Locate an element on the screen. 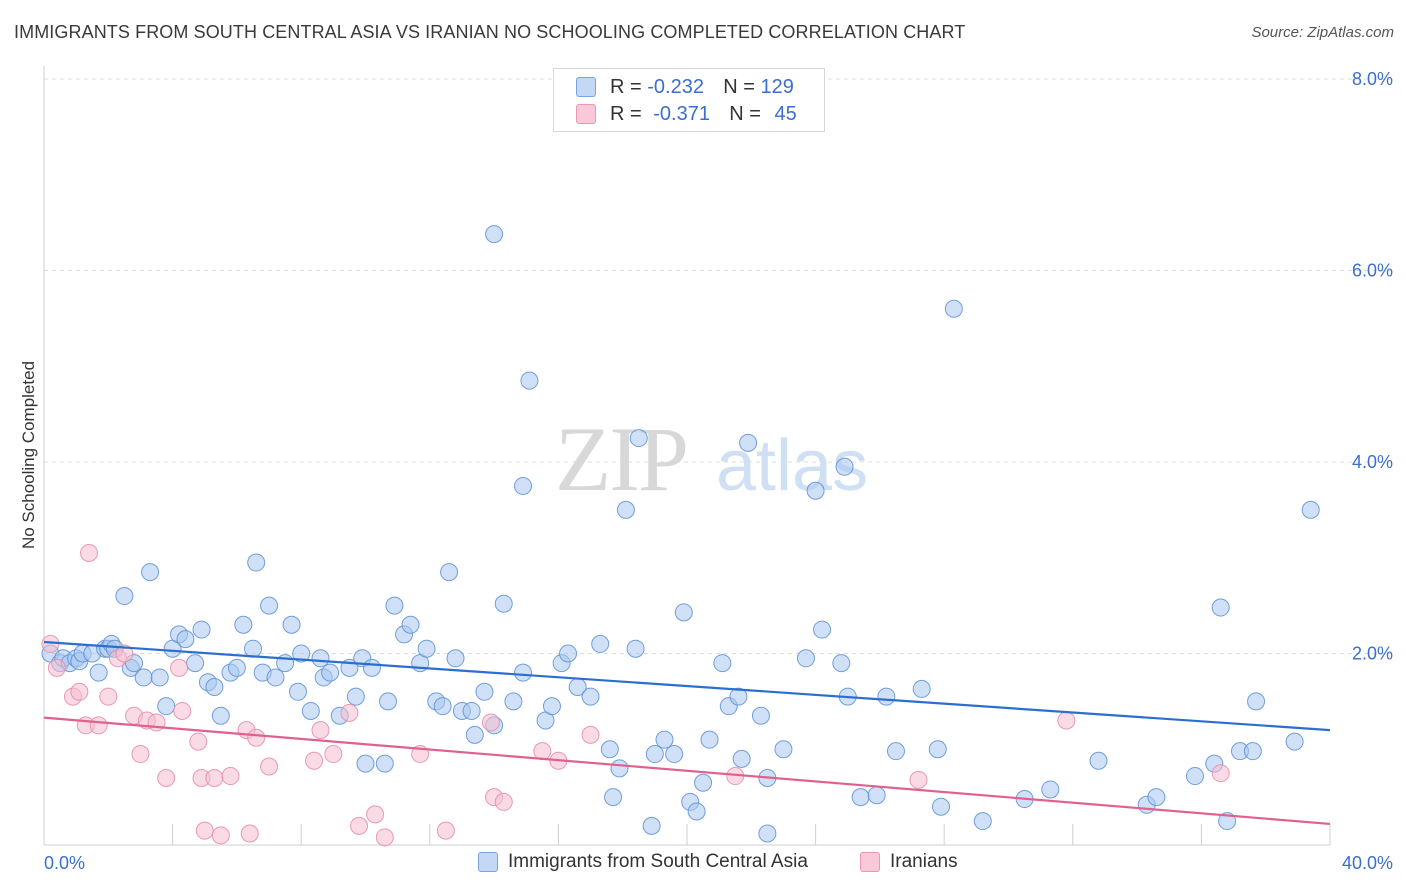 This screenshot has width=1406, height=892. x-tick-label-max: 40.0% is located at coordinates (1367, 863).